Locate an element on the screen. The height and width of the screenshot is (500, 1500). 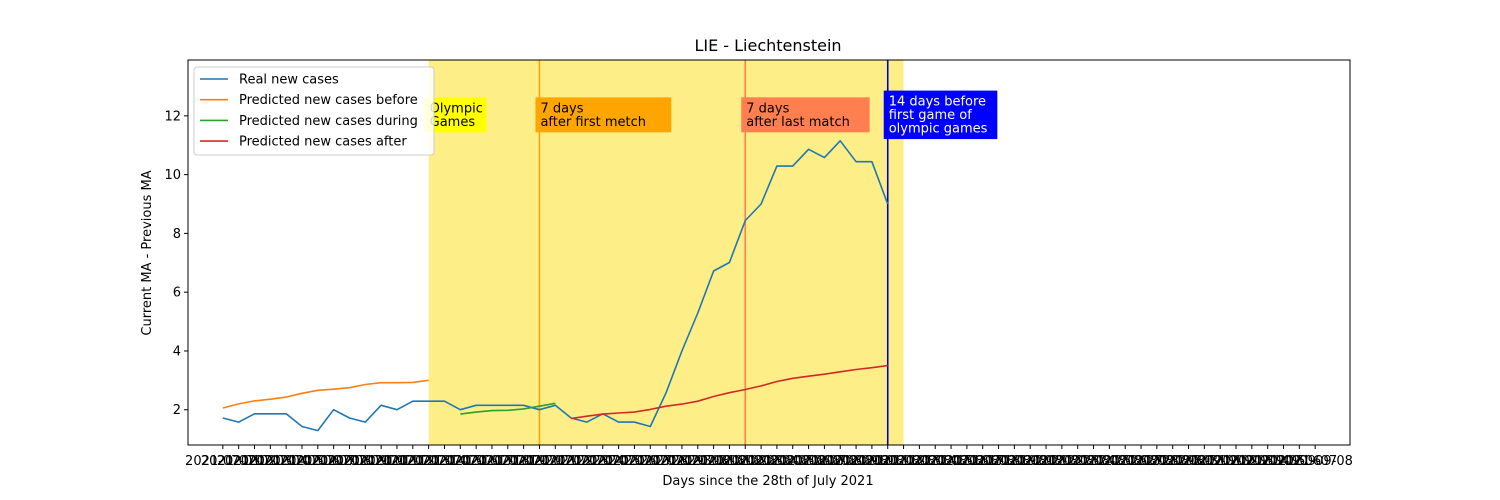
x-tick-label: 2021-07-31 is located at coordinates (698, 461).